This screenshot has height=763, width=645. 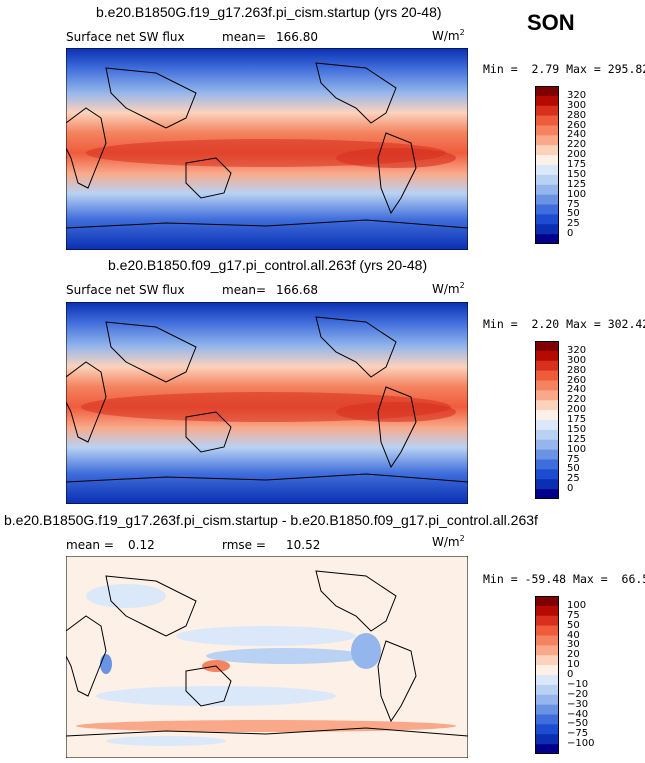 What do you see at coordinates (297, 37) in the screenshot?
I see `panel-1-mean-value: 166.80` at bounding box center [297, 37].